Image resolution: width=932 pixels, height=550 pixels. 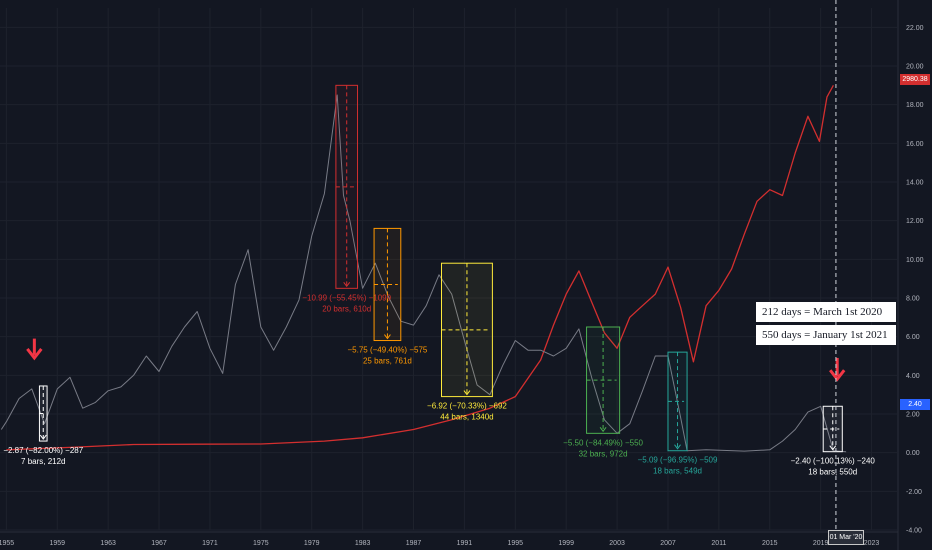 What do you see at coordinates (159, 543) in the screenshot?
I see `x-tick-label: 1967` at bounding box center [159, 543].